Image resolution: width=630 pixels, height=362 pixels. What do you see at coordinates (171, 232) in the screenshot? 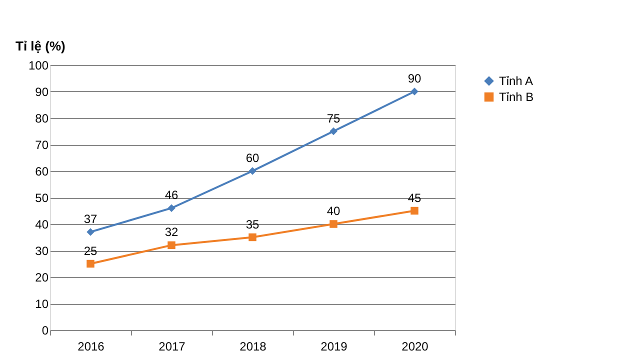
I see `data-label: 32` at bounding box center [171, 232].